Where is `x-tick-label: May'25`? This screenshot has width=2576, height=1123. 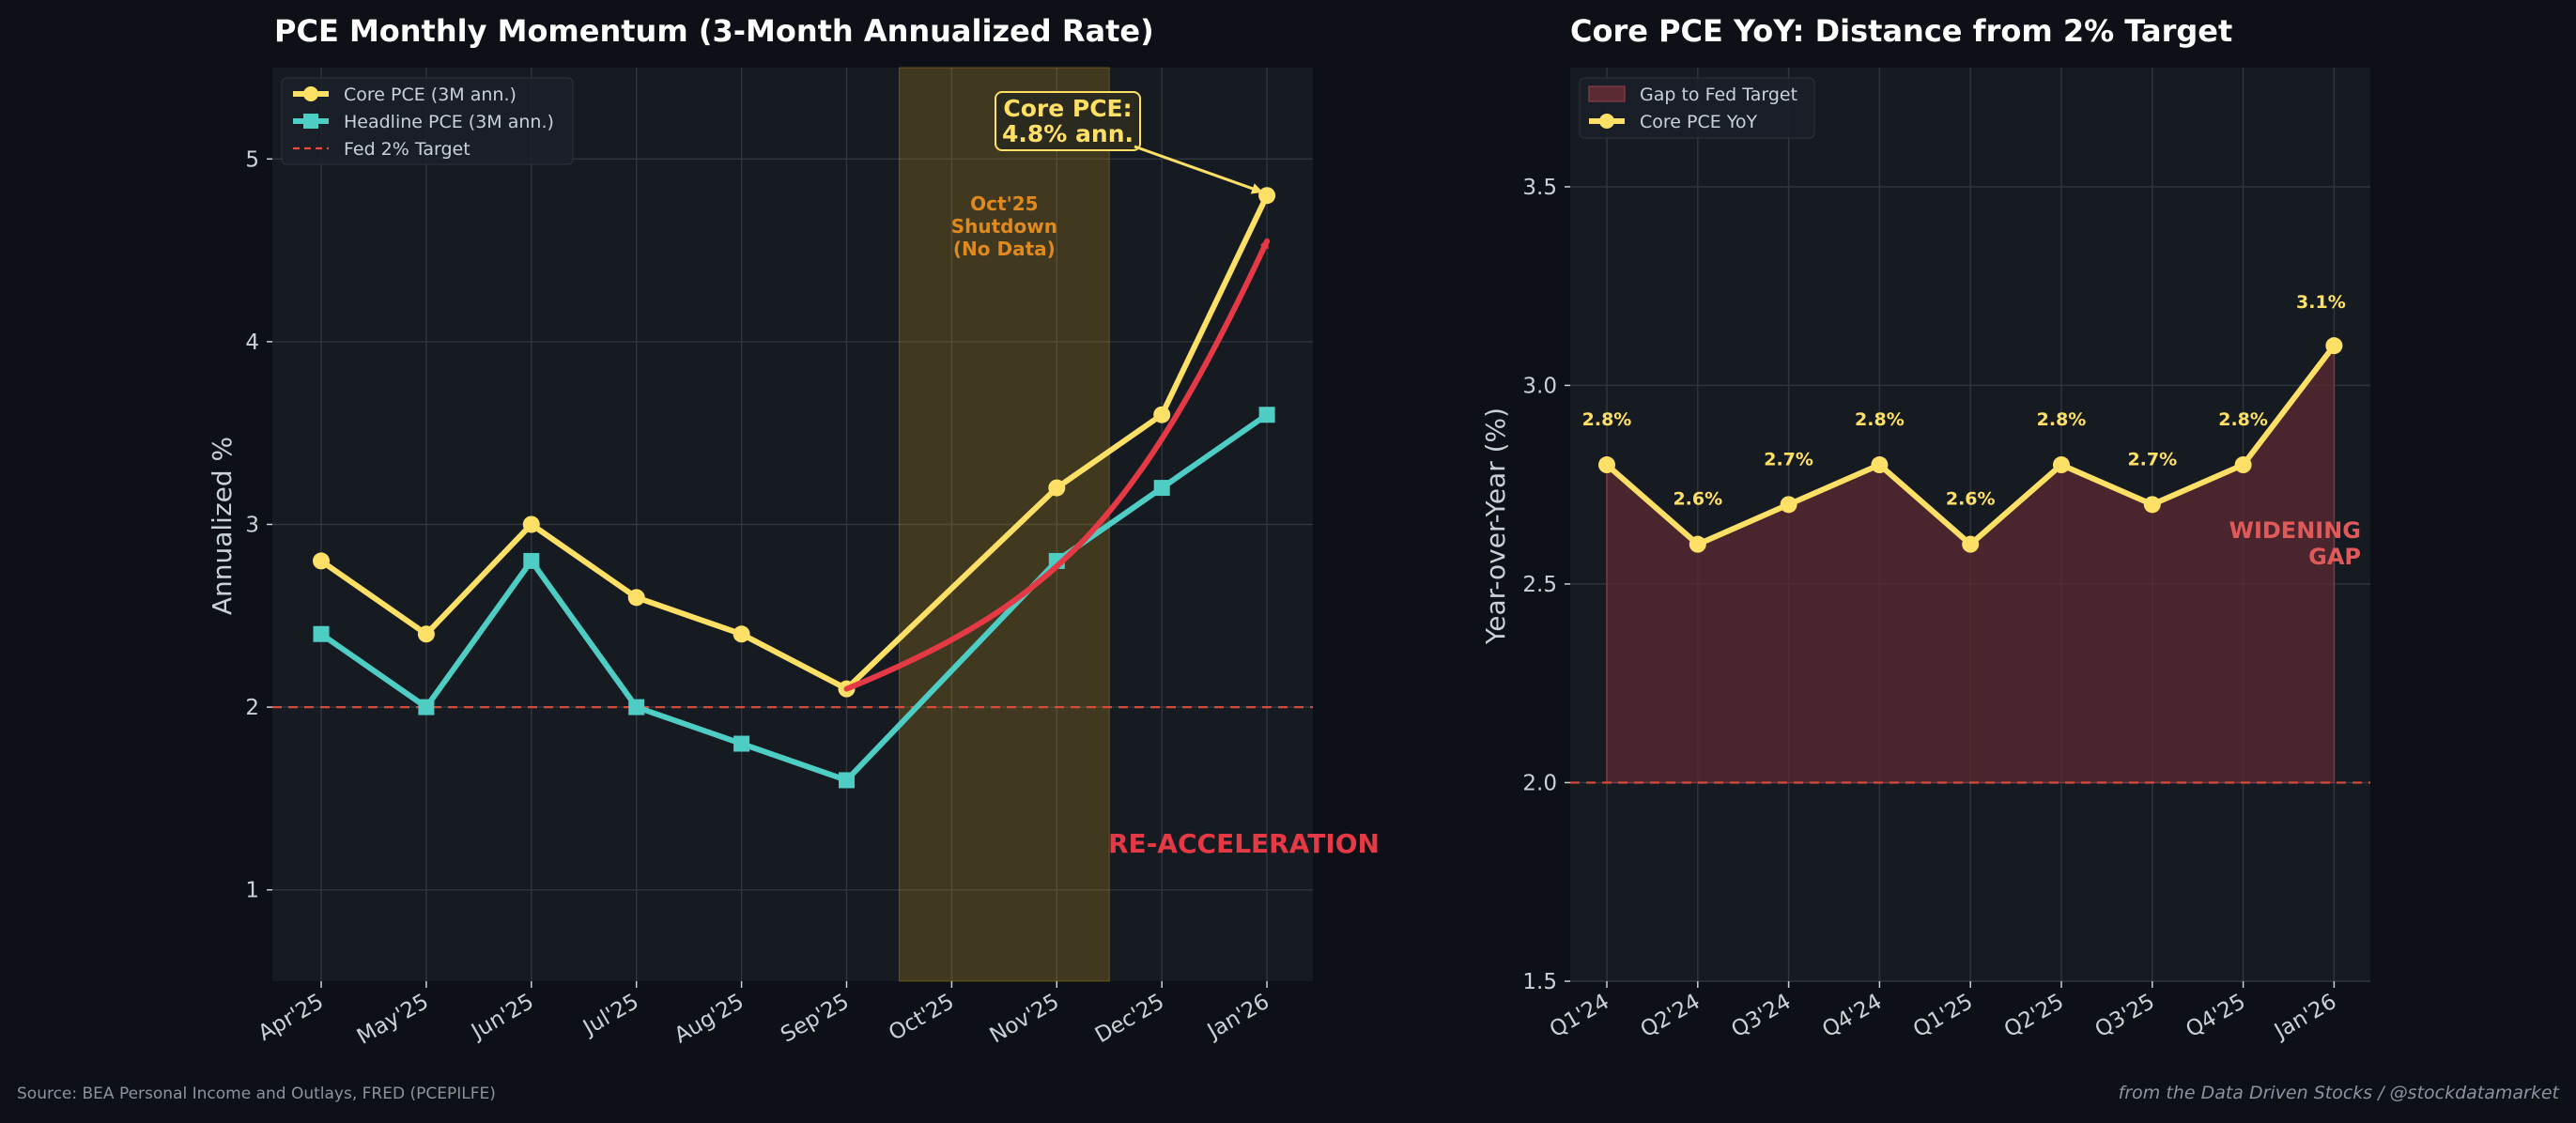 x-tick-label: May'25 is located at coordinates (393, 1020).